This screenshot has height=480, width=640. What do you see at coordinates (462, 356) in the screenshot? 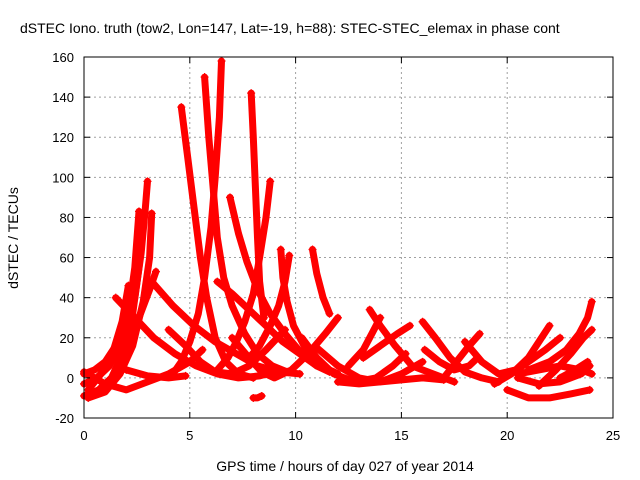
I see `series-31-track` at bounding box center [462, 356].